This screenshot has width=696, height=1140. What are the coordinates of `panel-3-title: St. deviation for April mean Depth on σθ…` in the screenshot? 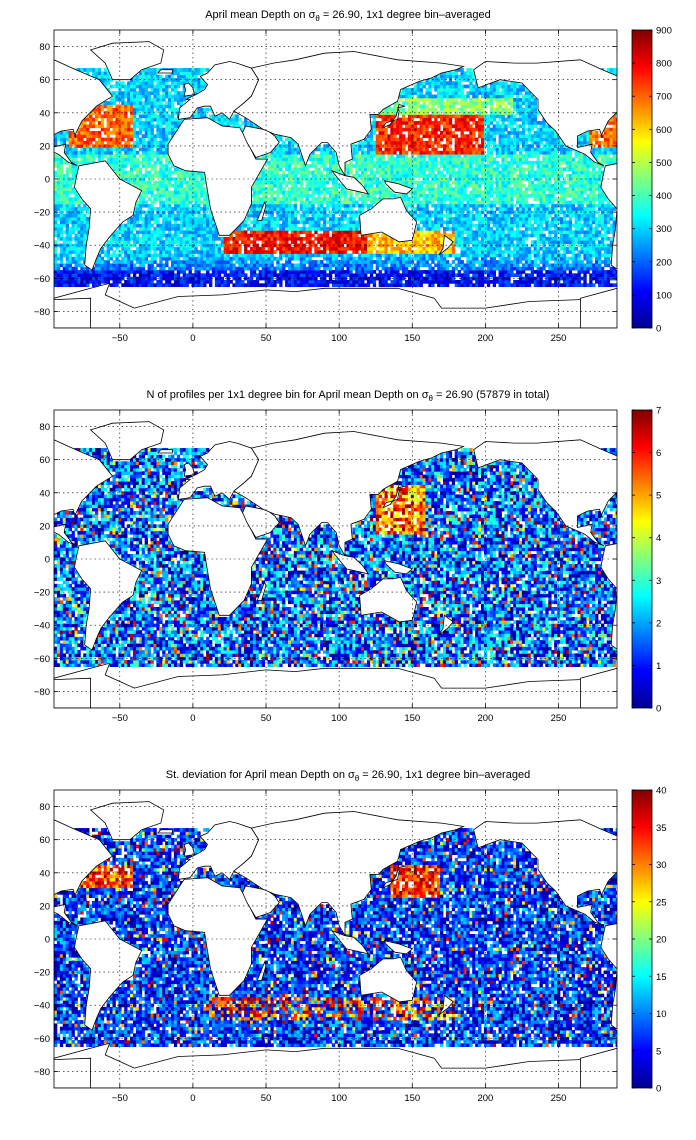 It's located at (348, 776).